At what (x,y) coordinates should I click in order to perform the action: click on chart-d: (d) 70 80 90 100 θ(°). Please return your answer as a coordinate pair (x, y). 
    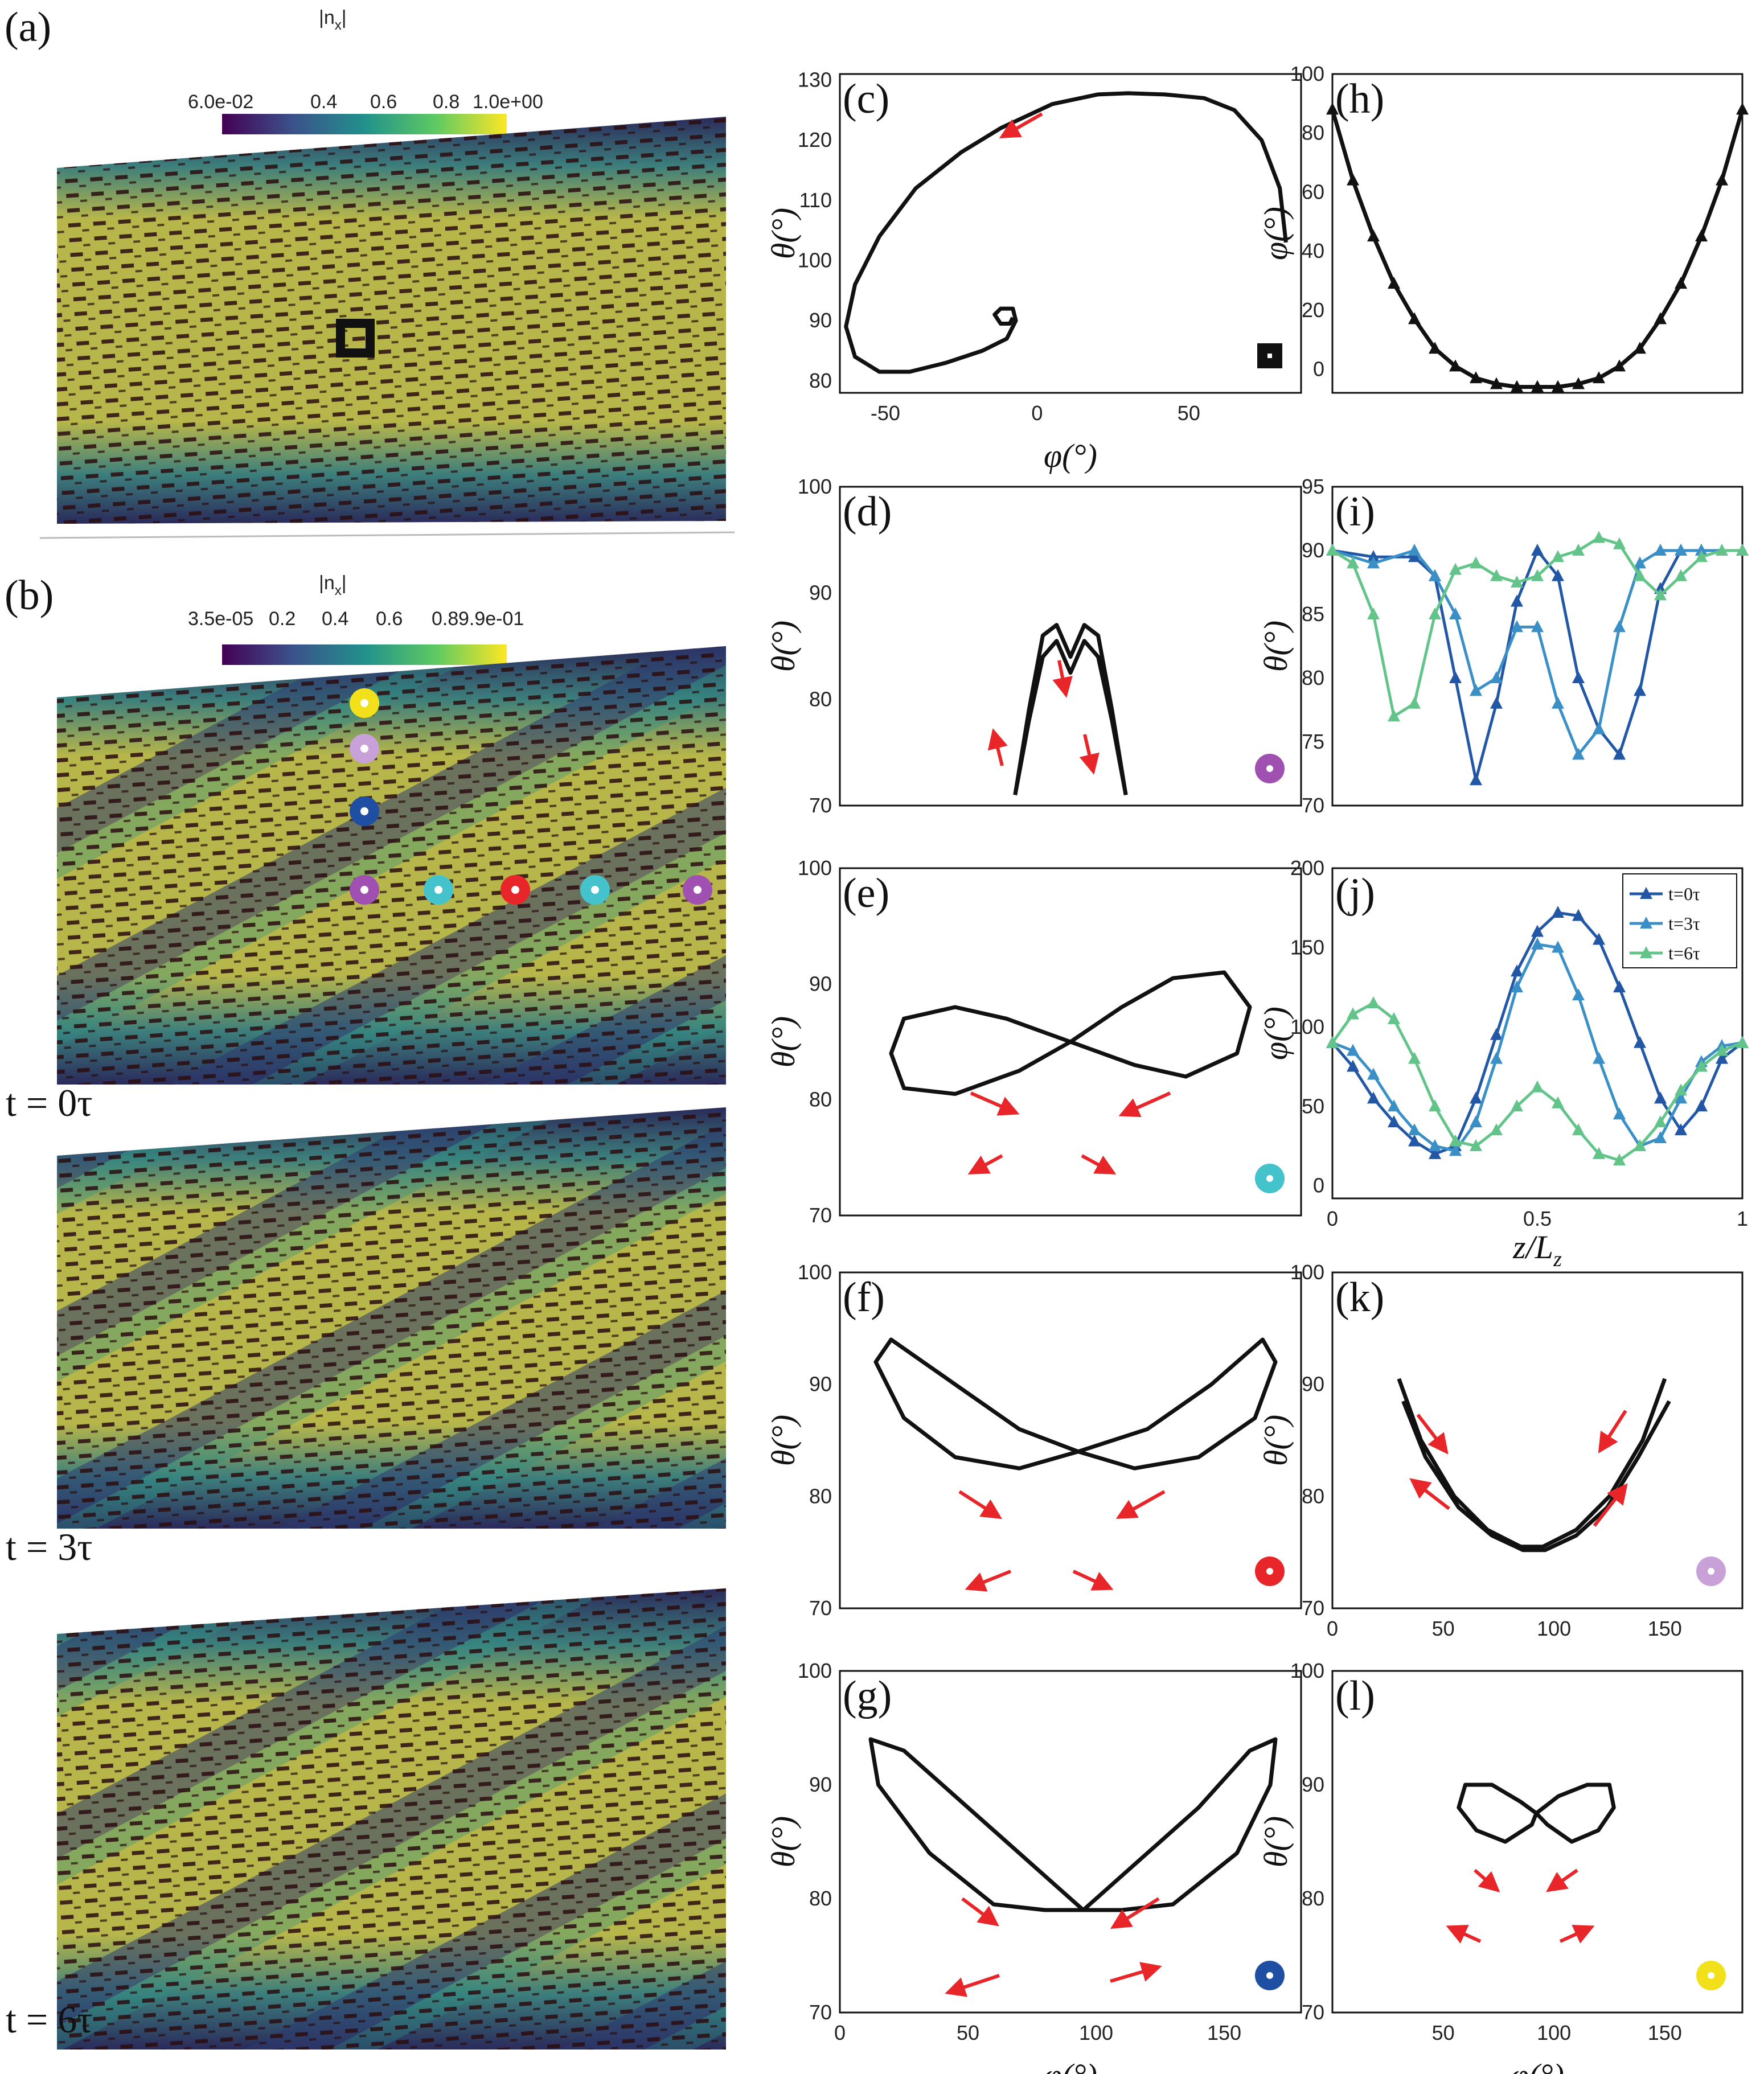
    Looking at the image, I should click on (1033, 646).